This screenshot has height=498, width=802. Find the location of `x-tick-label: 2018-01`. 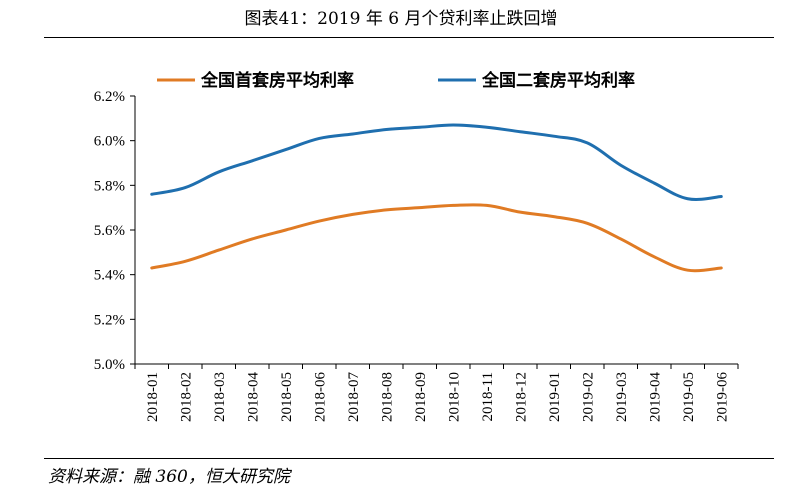

x-tick-label: 2018-01 is located at coordinates (153, 397).